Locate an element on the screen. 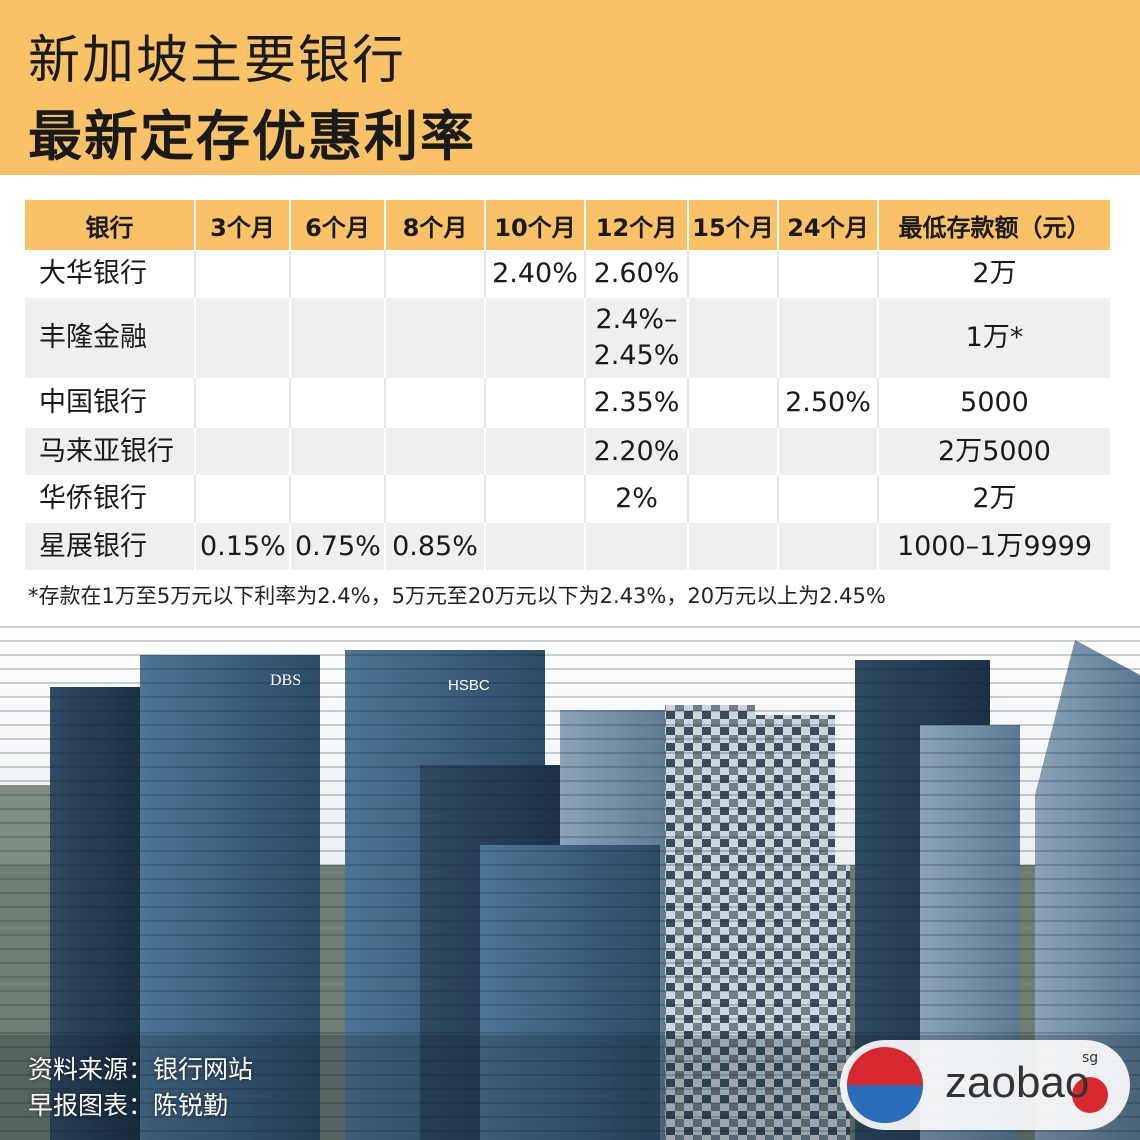 Image resolution: width=1140 pixels, height=1140 pixels. rate-cell: 2.50% is located at coordinates (828, 403).